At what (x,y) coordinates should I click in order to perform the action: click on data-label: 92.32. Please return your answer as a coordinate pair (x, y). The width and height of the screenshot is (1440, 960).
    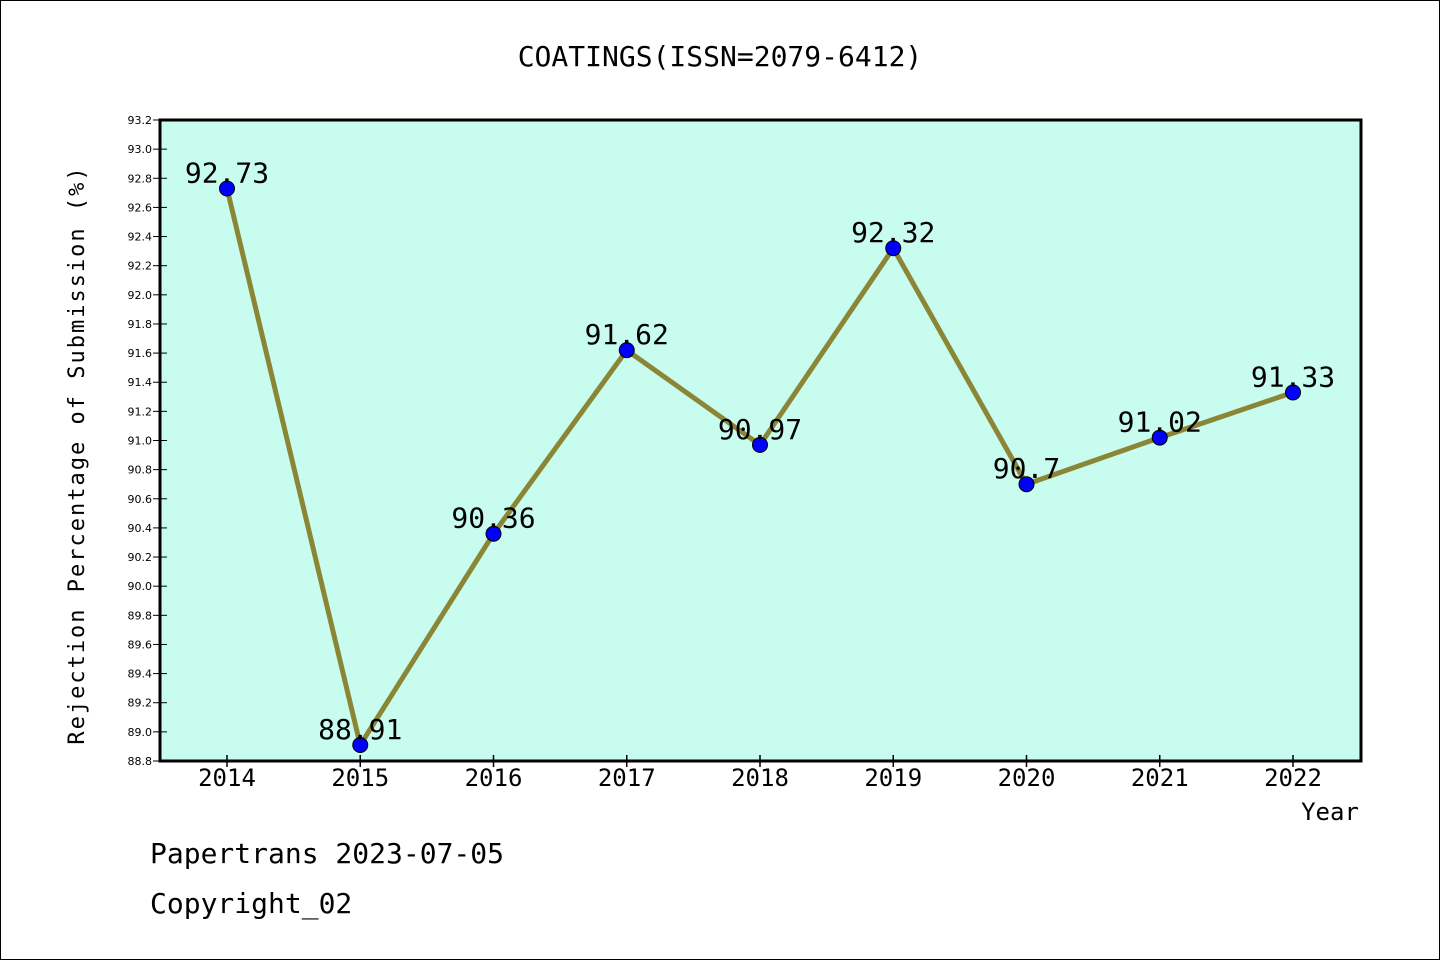
    Looking at the image, I should click on (893, 232).